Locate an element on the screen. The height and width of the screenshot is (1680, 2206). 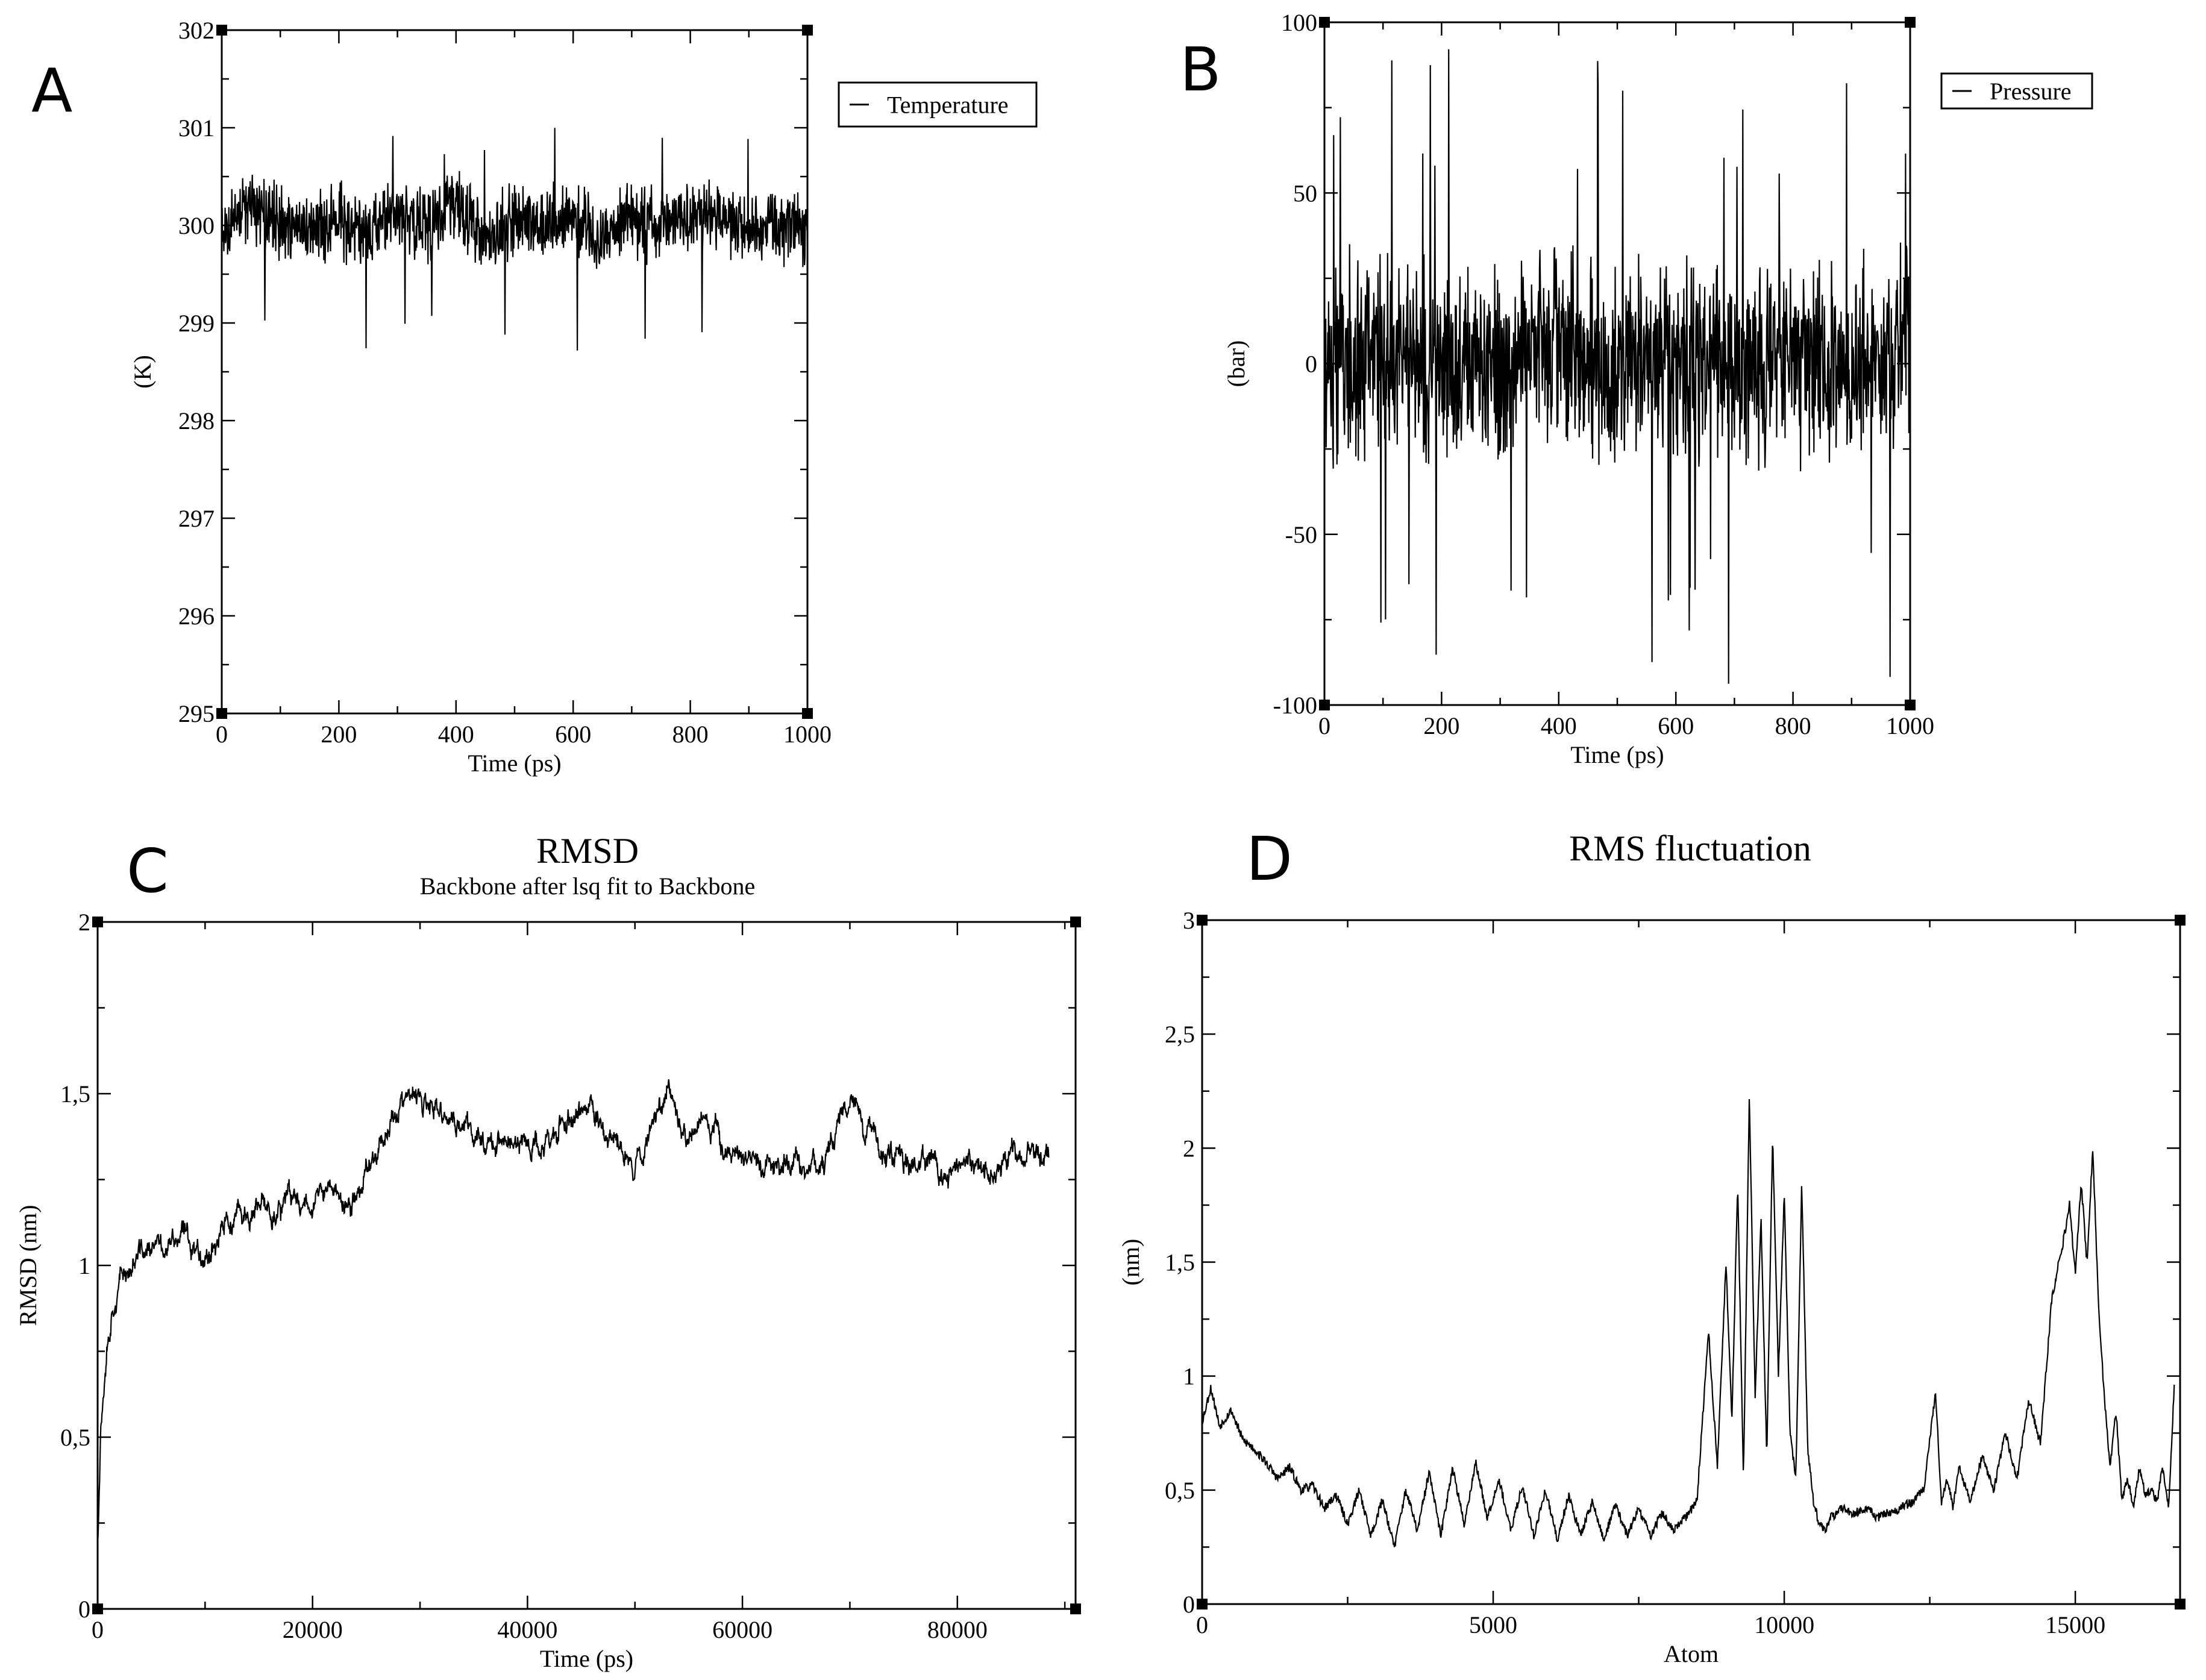
panel-label: D is located at coordinates (1270, 859).